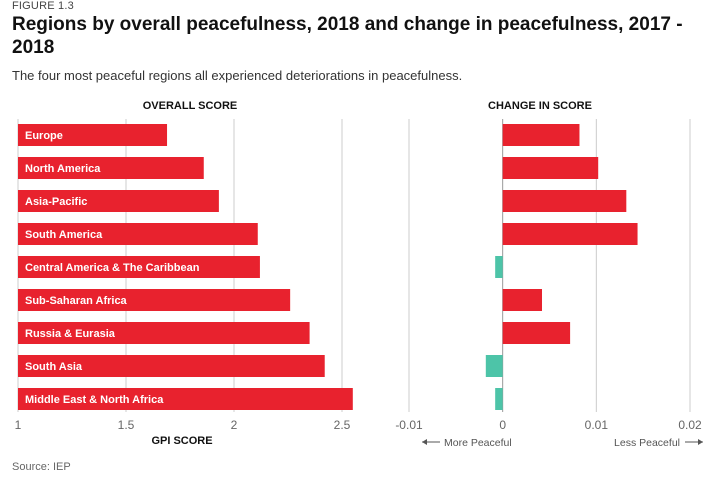 The image size is (725, 500). I want to click on category-label-russia-and-eurasia: Russia & Eurasia, so click(70, 334).